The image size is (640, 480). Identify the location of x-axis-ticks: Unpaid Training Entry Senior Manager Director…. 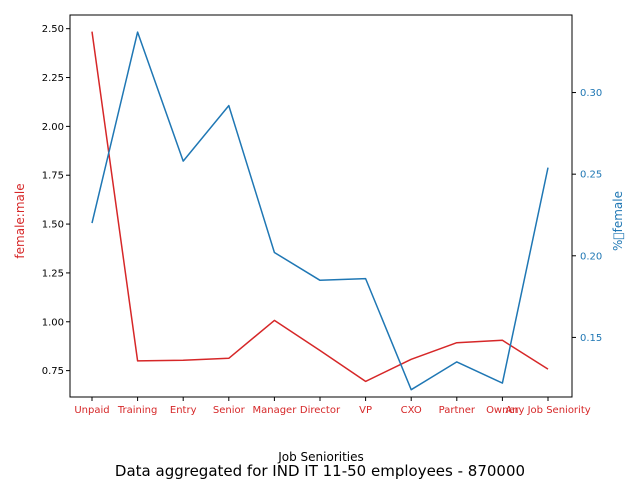
(332, 406).